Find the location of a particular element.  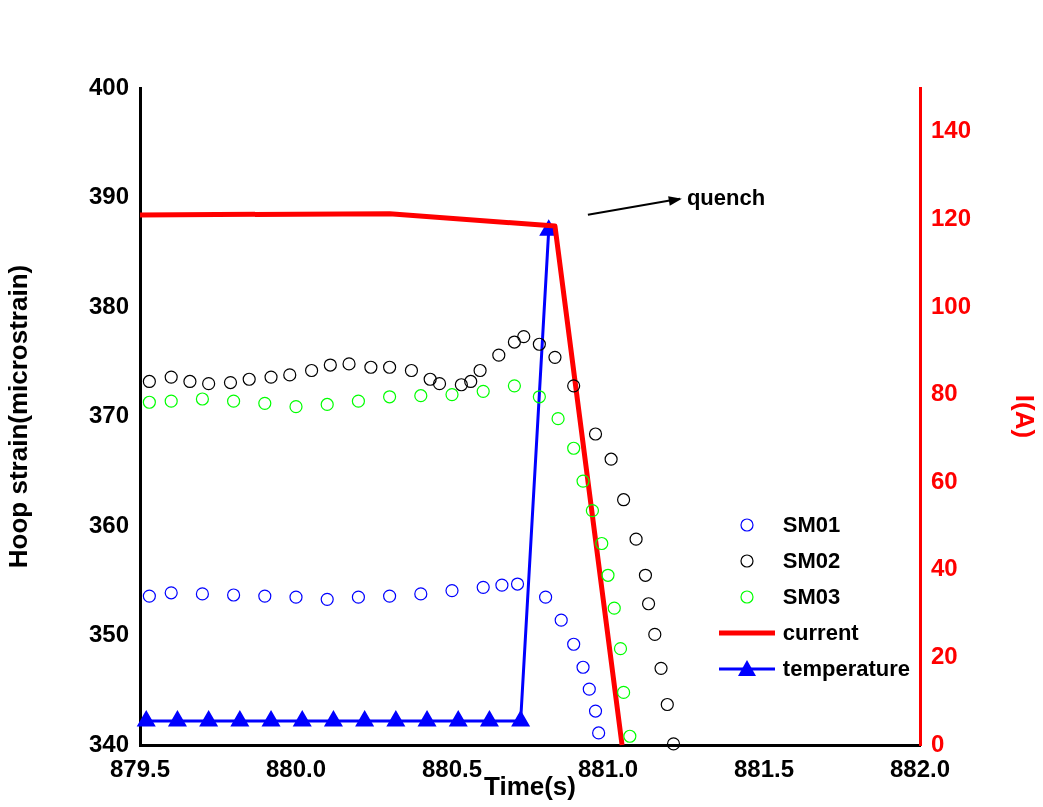

y-tick-label: 350 is located at coordinates (108, 634).